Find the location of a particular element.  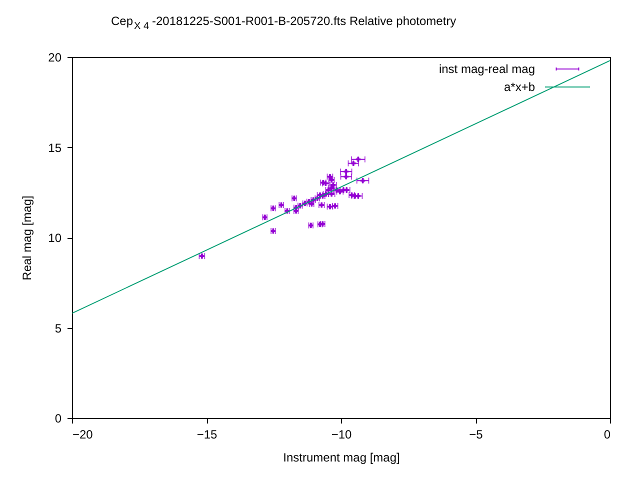

y-tick-label: 0 is located at coordinates (58, 419).